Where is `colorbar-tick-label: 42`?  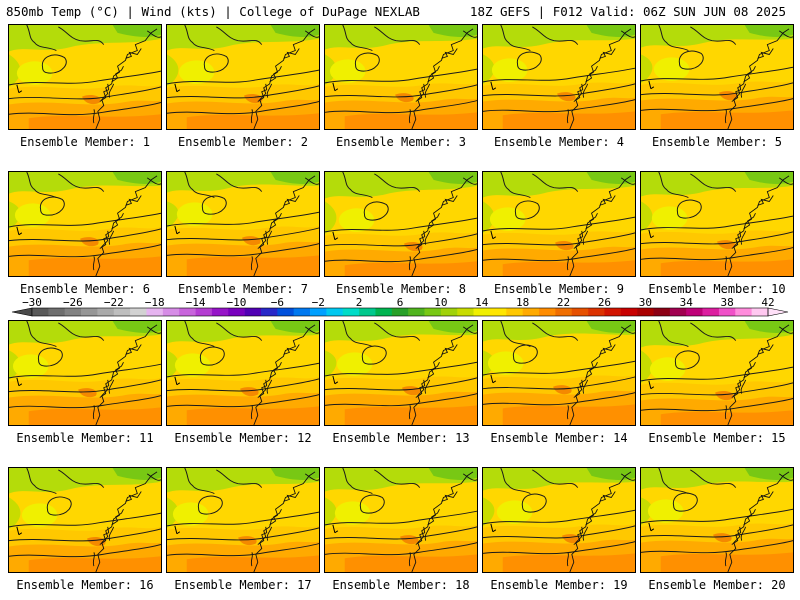
colorbar-tick-label: 42 is located at coordinates (767, 302).